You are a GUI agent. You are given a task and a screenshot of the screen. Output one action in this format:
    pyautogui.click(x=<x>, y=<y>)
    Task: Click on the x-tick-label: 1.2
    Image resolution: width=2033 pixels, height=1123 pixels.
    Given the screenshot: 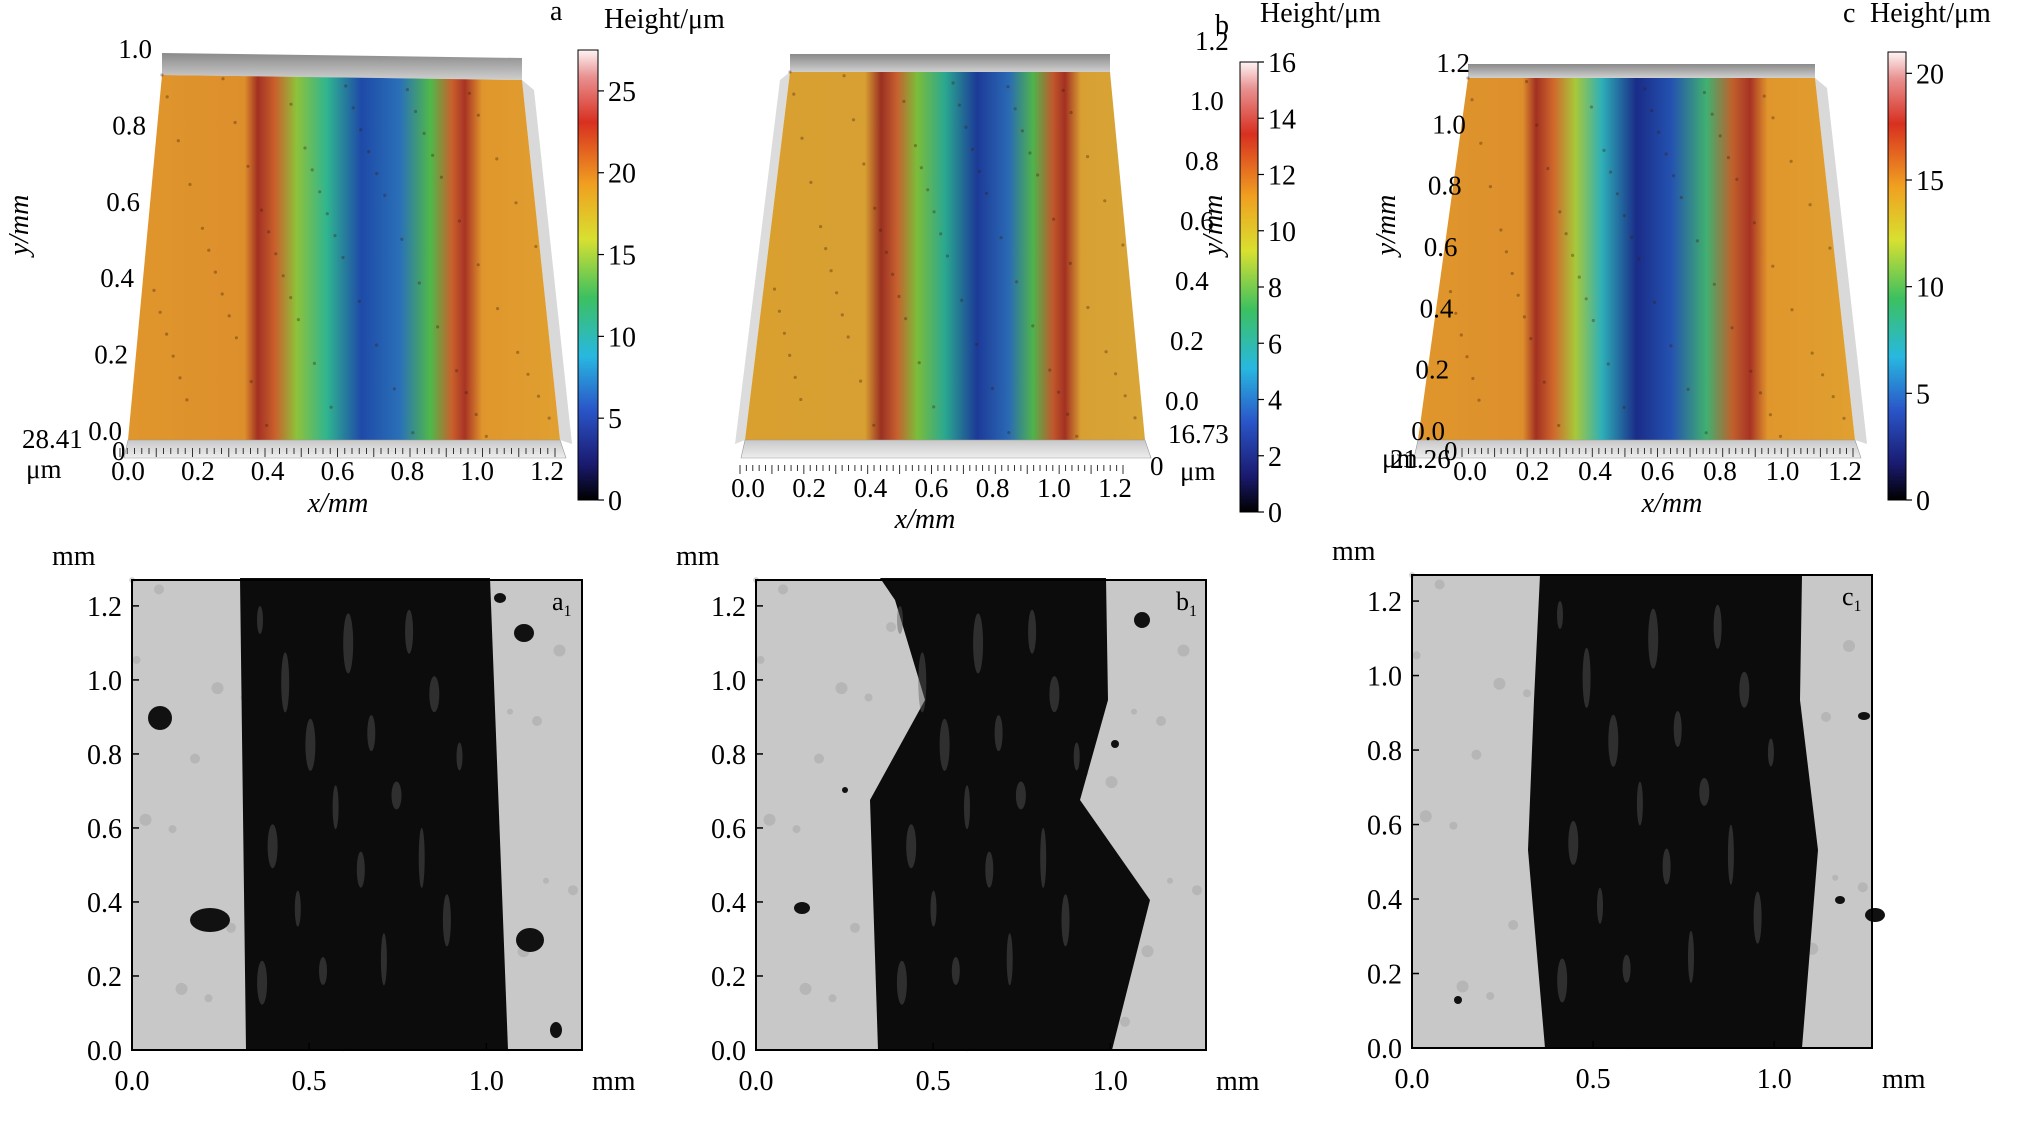 What is the action you would take?
    pyautogui.click(x=1115, y=488)
    